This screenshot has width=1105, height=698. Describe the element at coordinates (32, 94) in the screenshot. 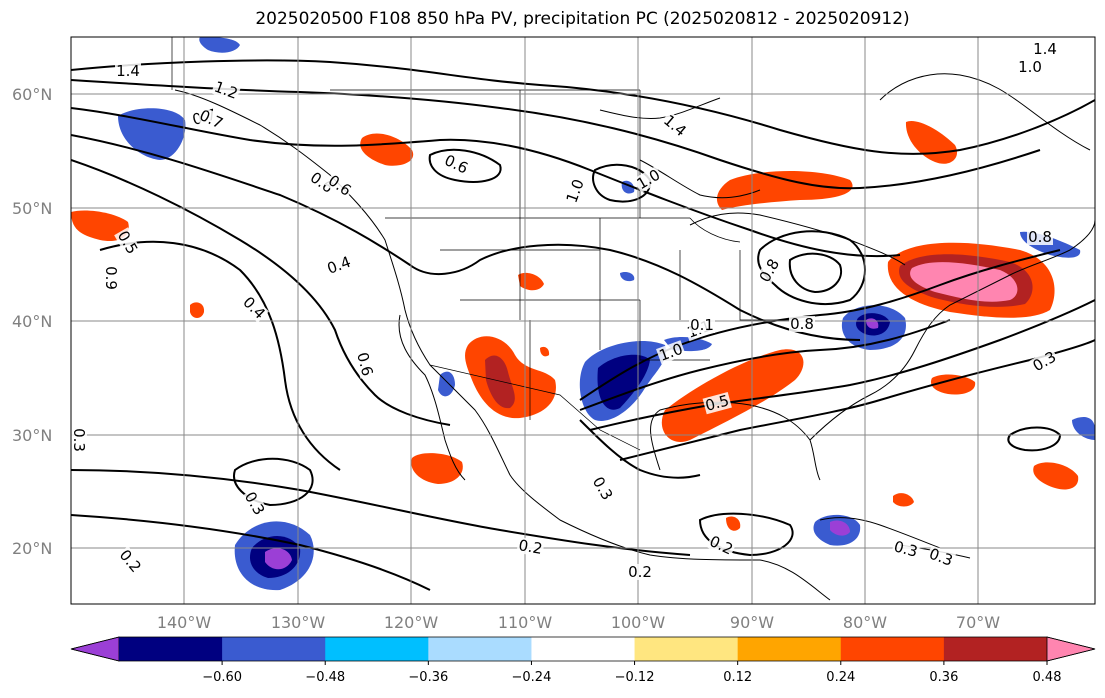

I see `lat-label-60n: 60°N` at that location.